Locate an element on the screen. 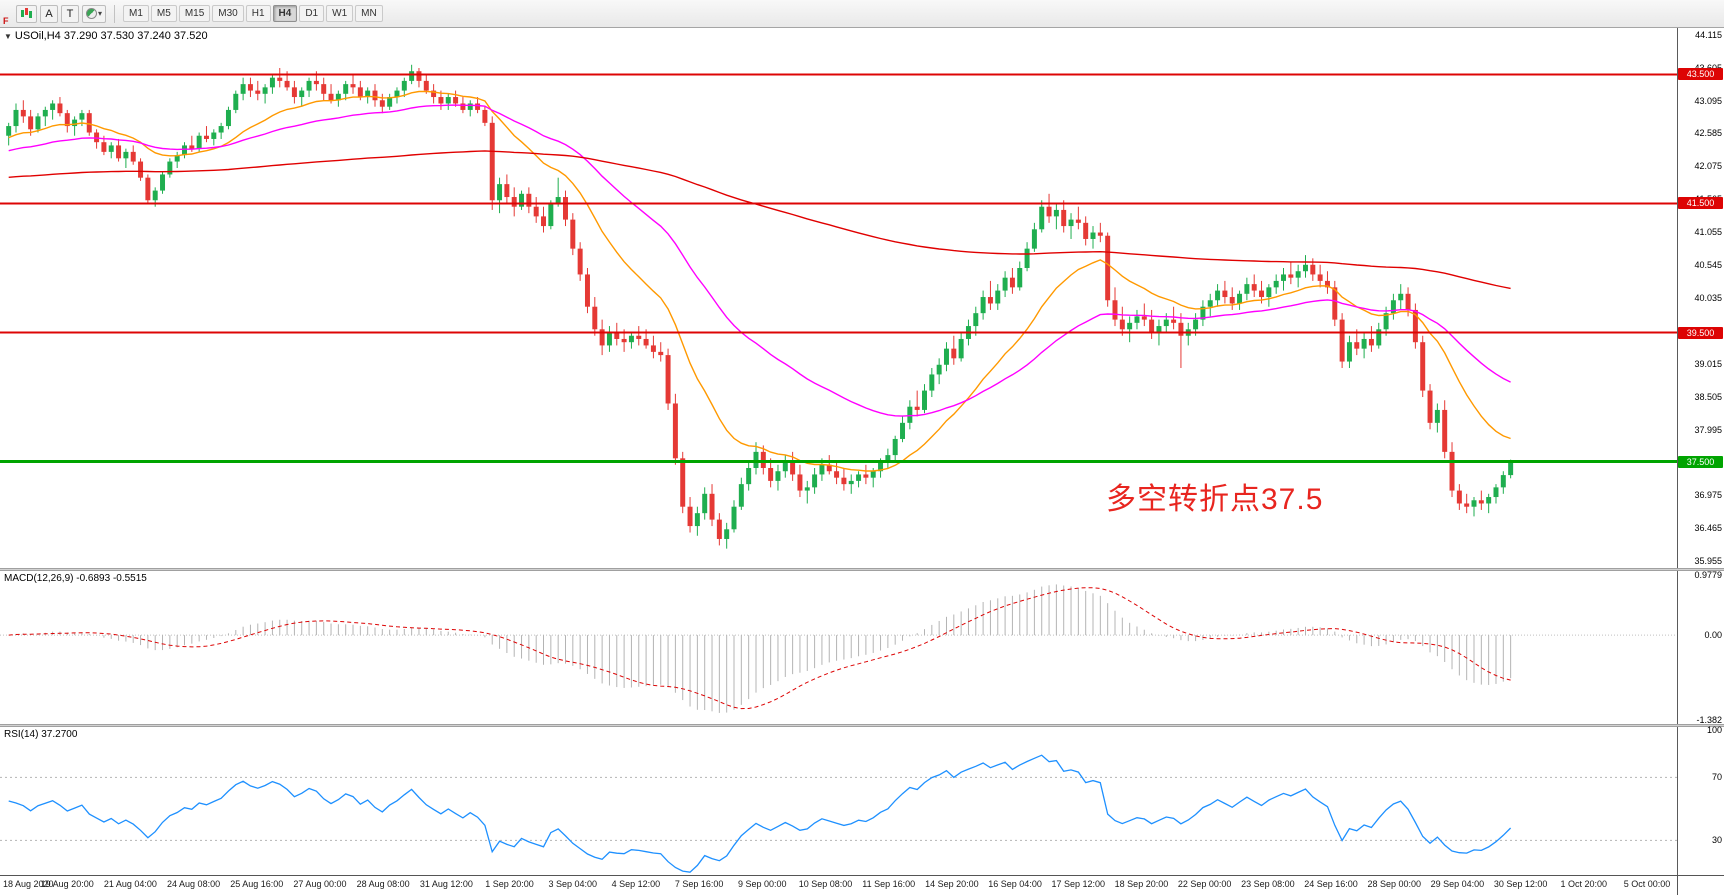 The height and width of the screenshot is (895, 1724). f-badge: F is located at coordinates (6, 21).